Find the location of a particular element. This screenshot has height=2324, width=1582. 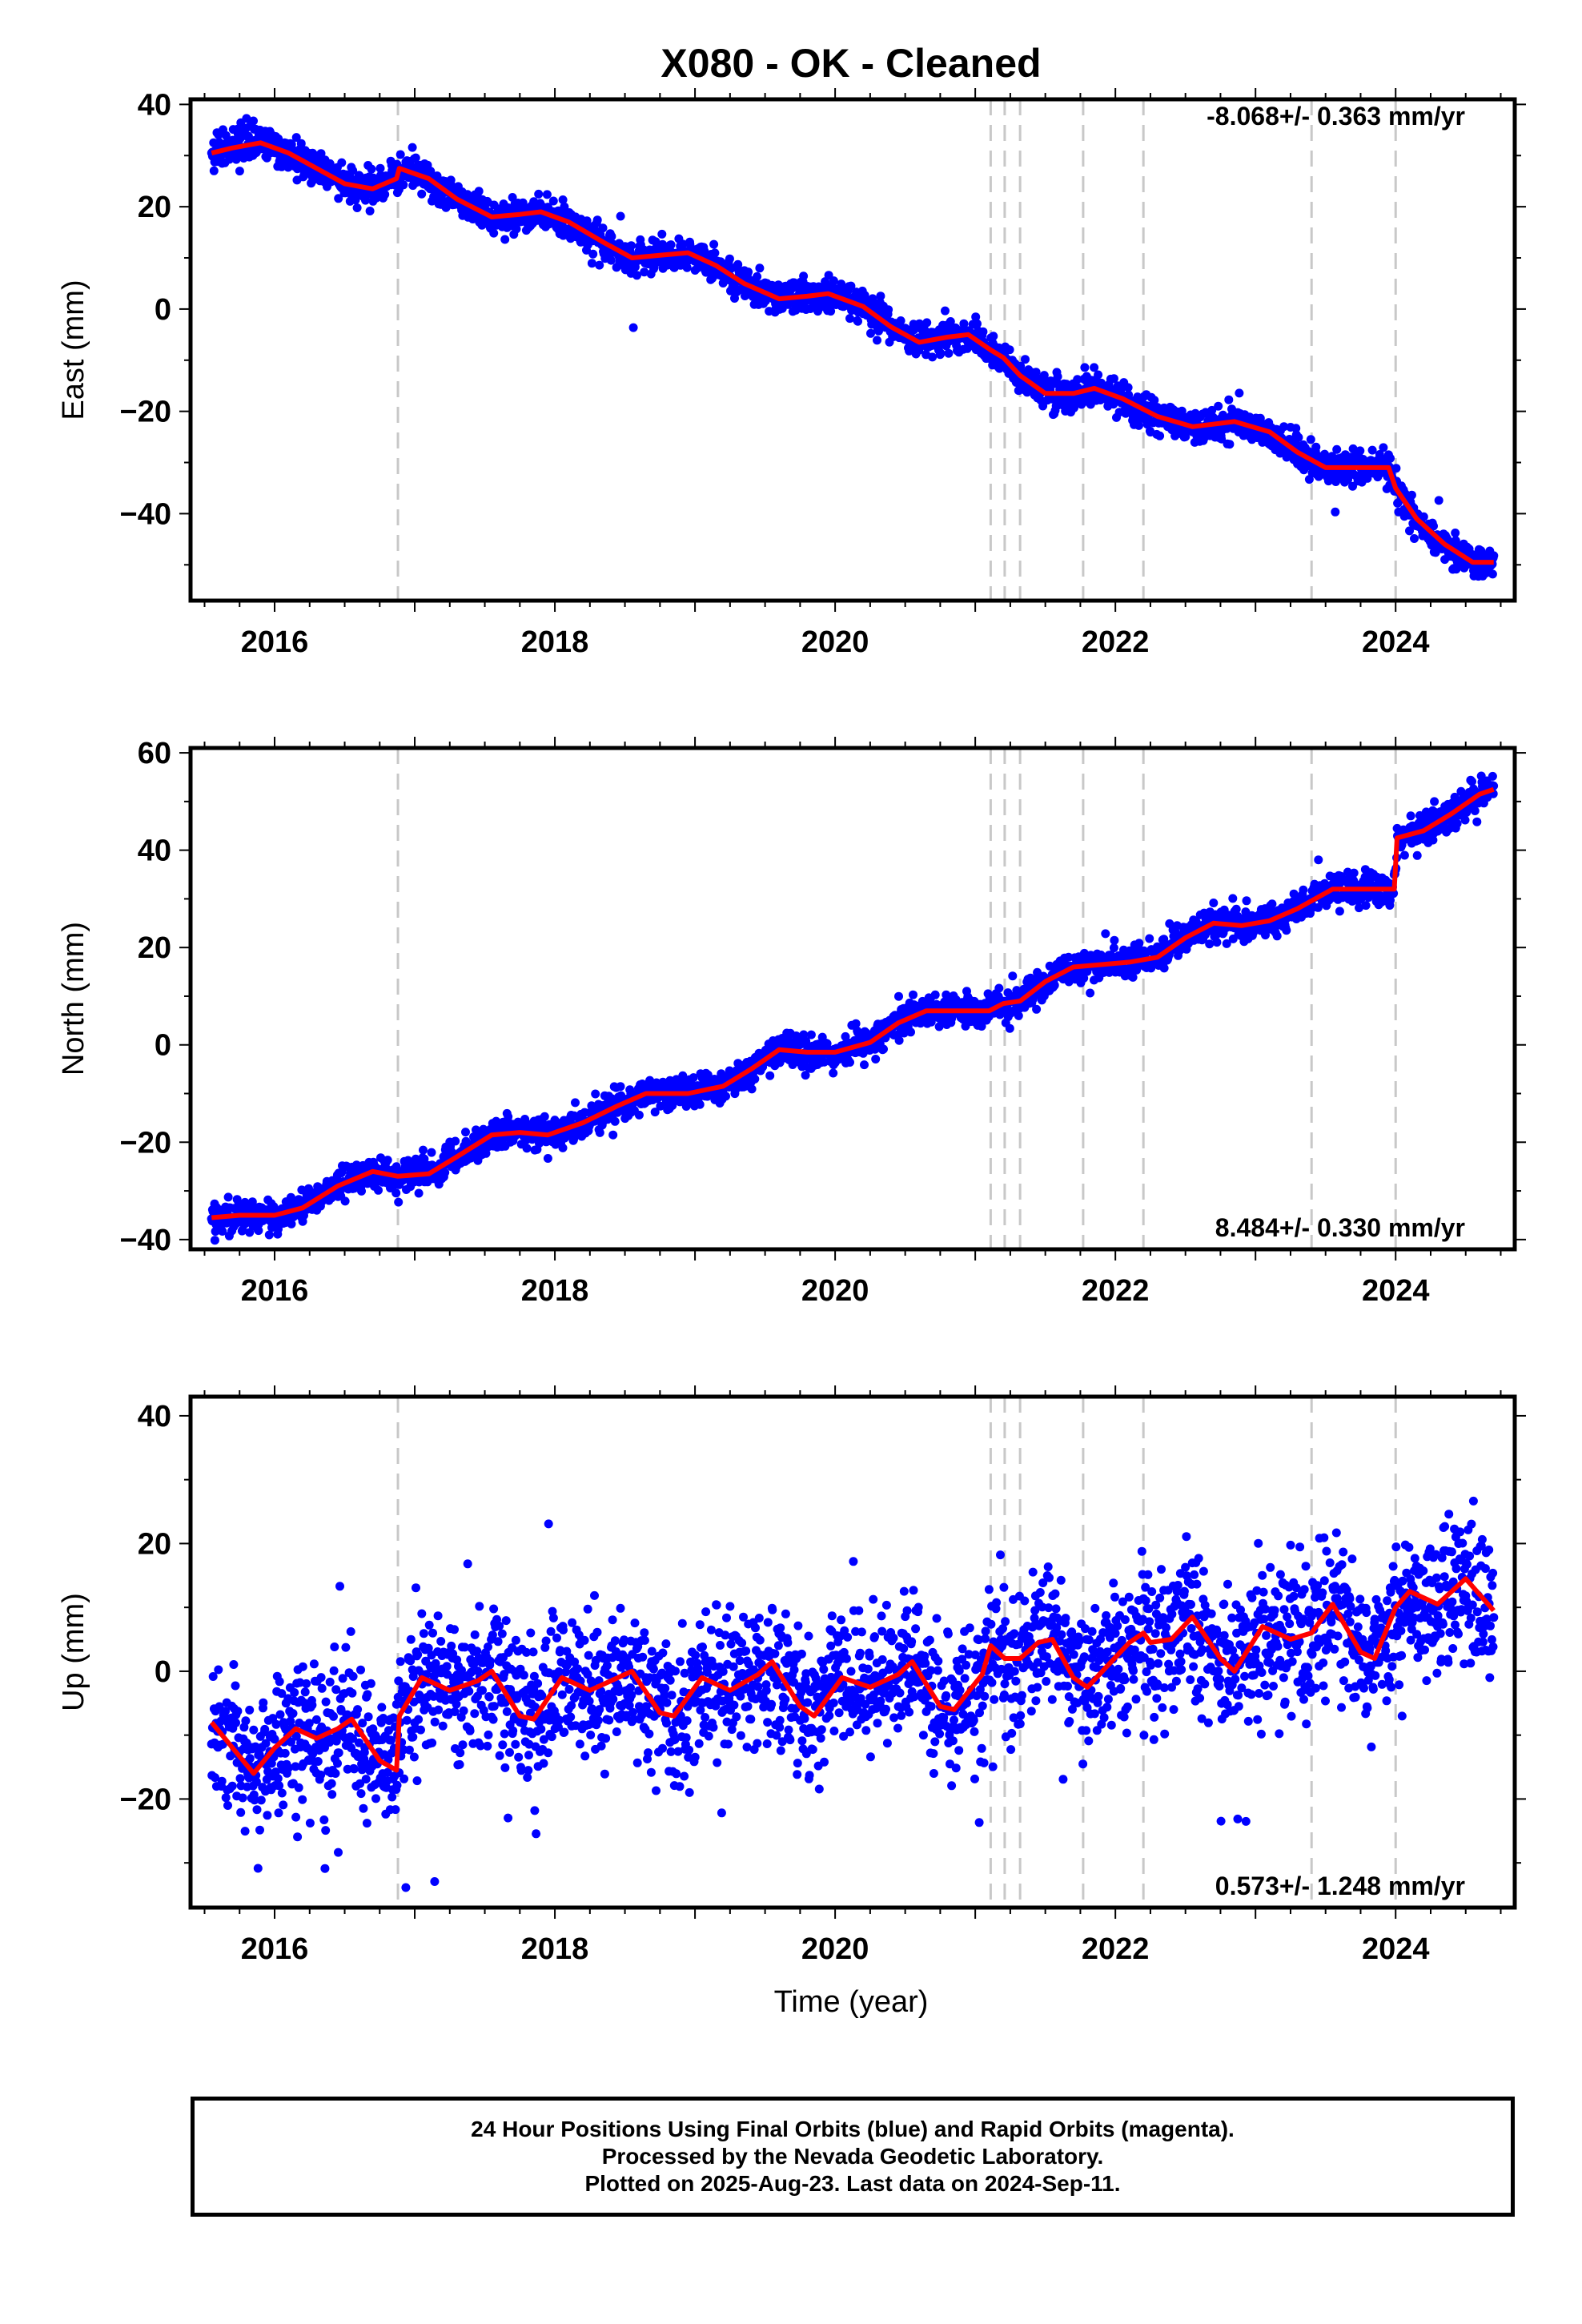

east-y-axis-label: East (mm) is located at coordinates (74, 349).